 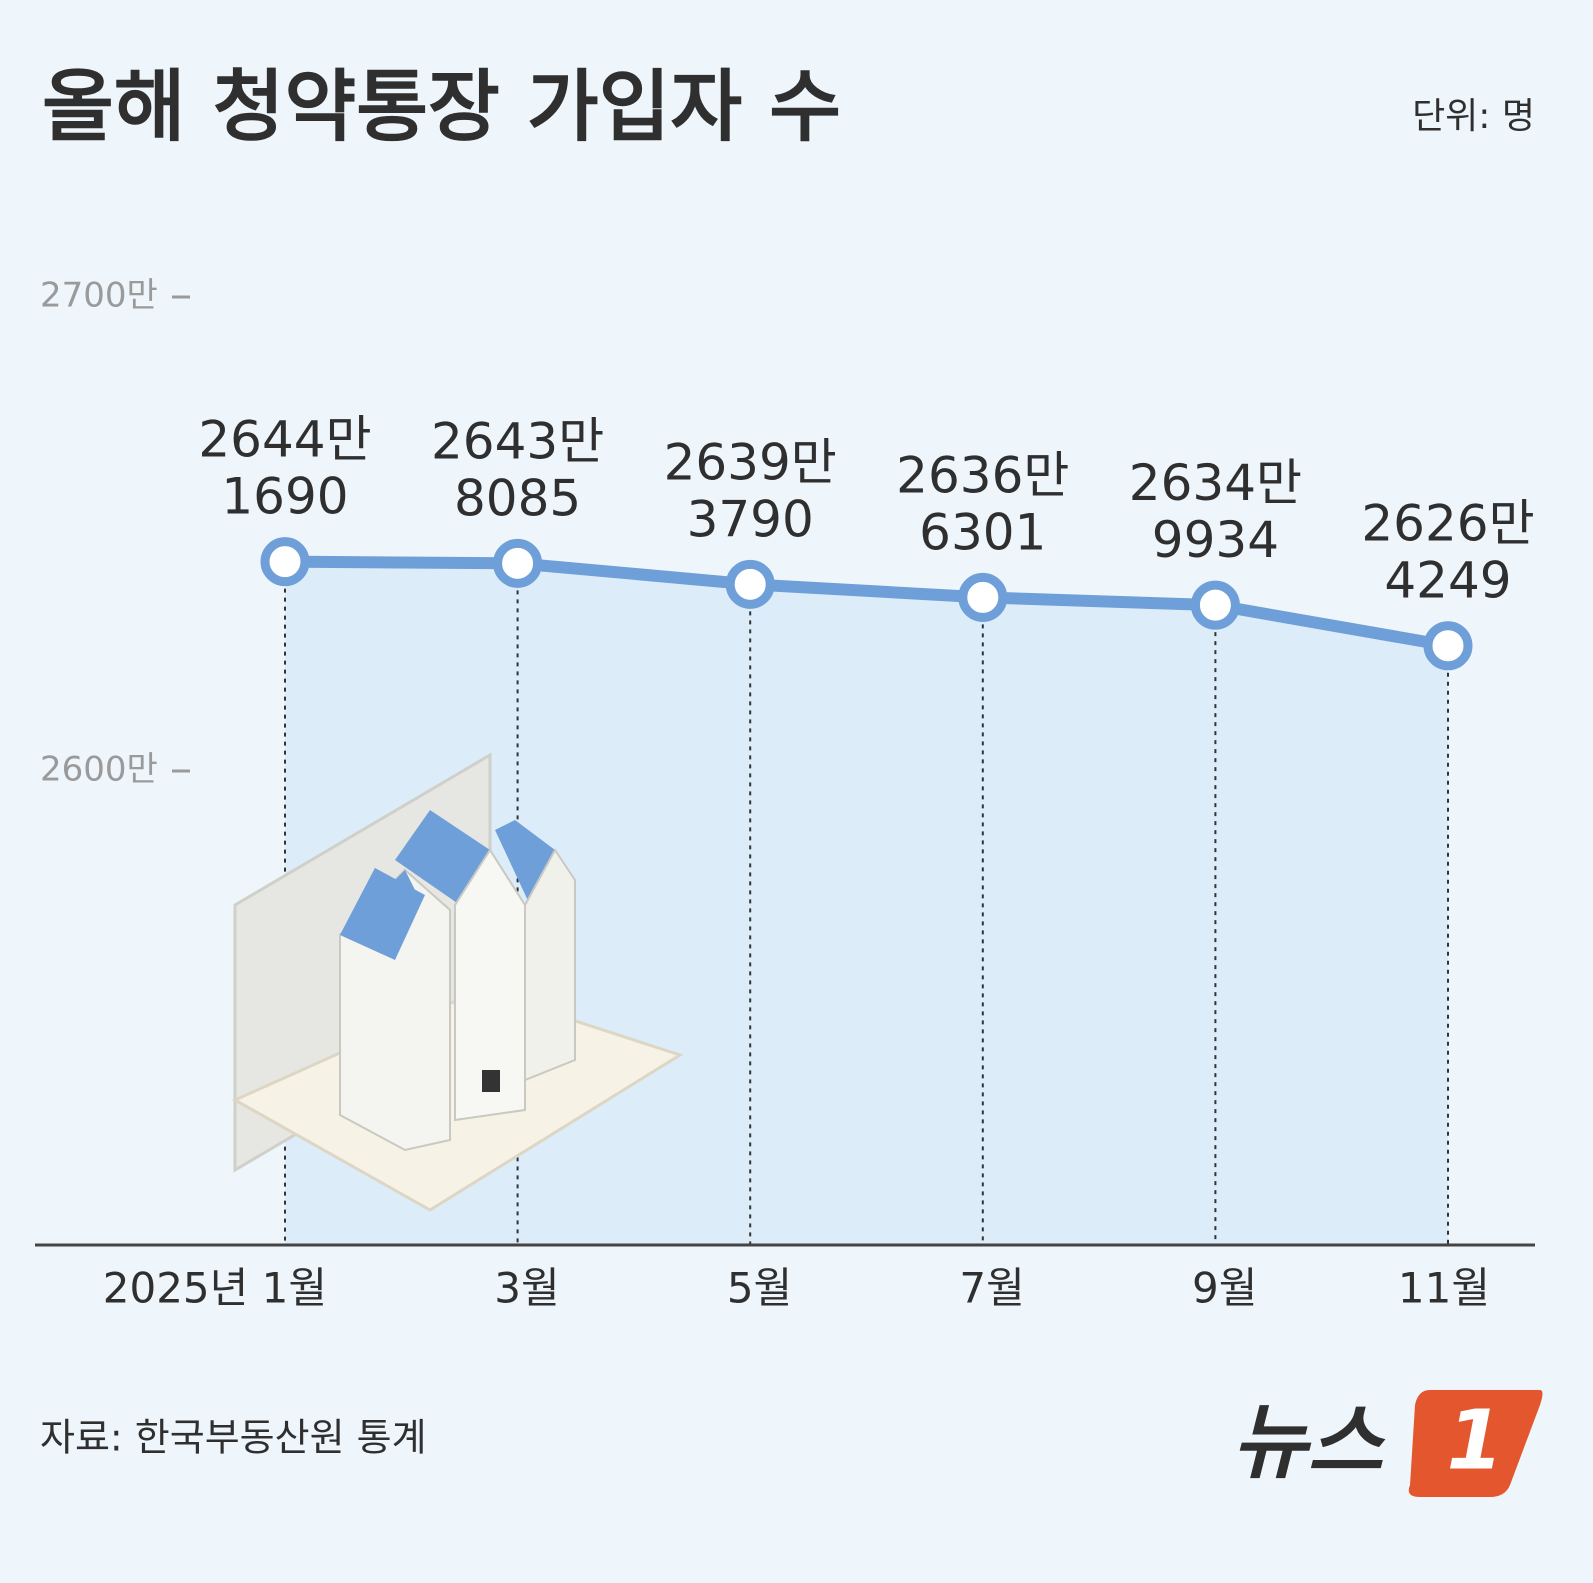 I want to click on value-label: 2643만 8085, so click(x=517, y=469).